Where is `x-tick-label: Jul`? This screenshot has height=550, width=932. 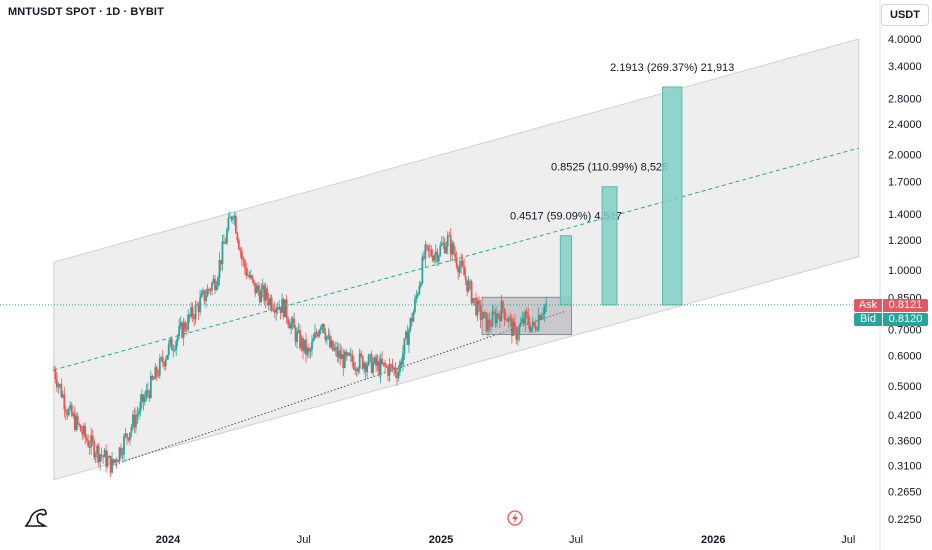
x-tick-label: Jul is located at coordinates (848, 540).